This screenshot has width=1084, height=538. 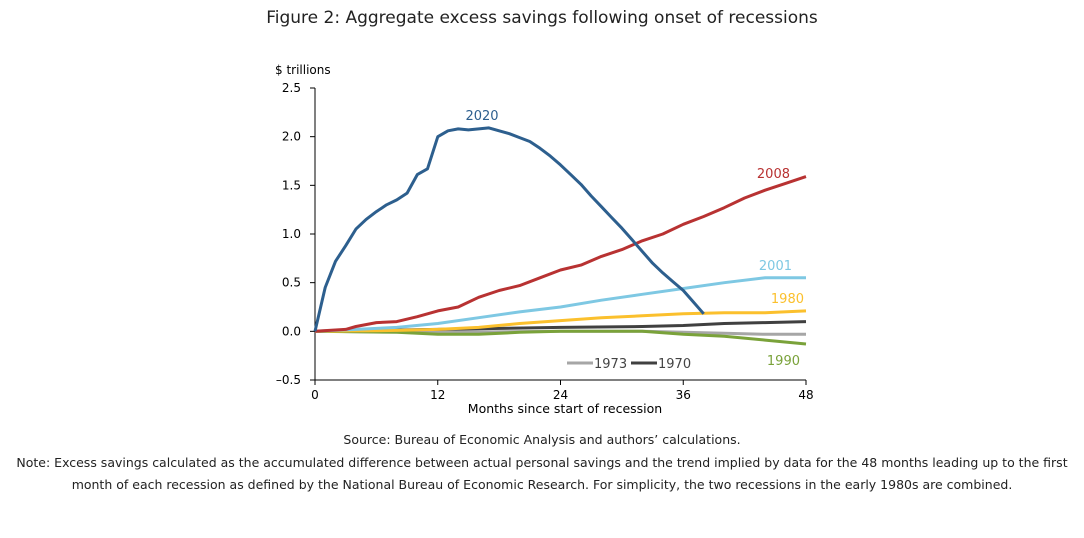 I want to click on y-tick-label: 1.0, so click(x=291, y=234).